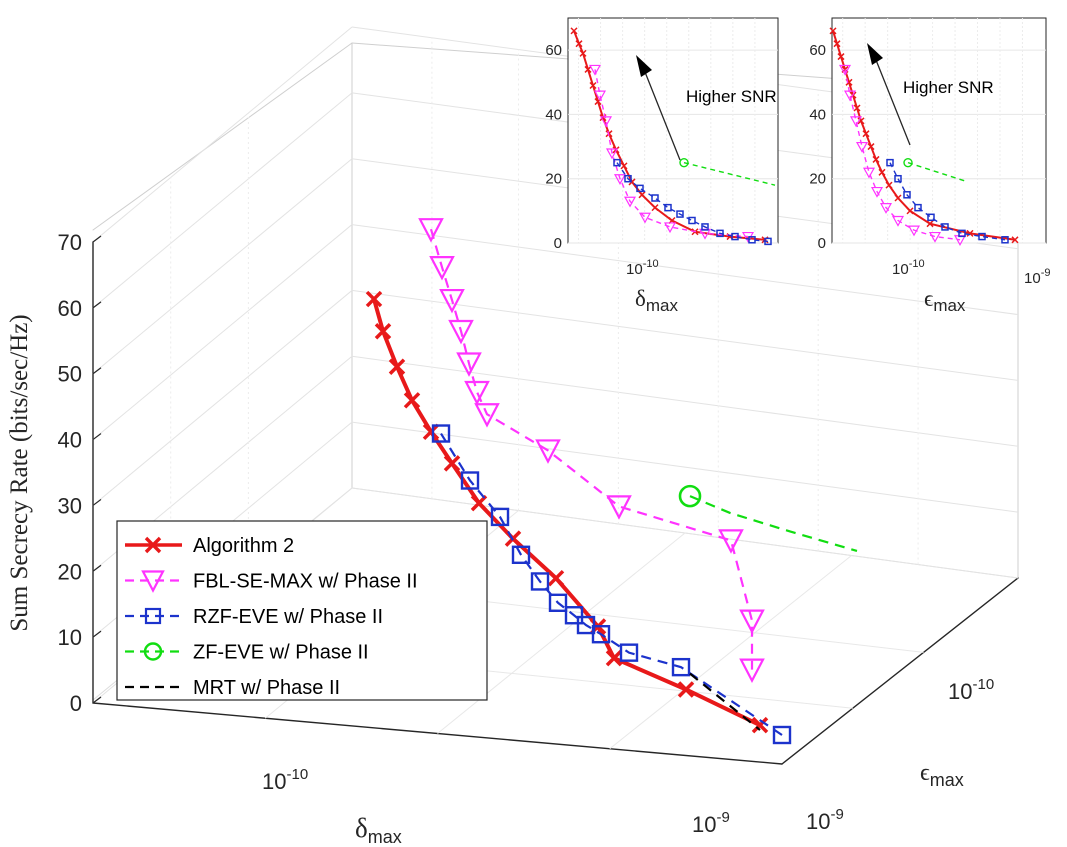  Describe the element at coordinates (1037, 277) in the screenshot. I see `inset-epsilon-x-tick-2: 10-9` at that location.